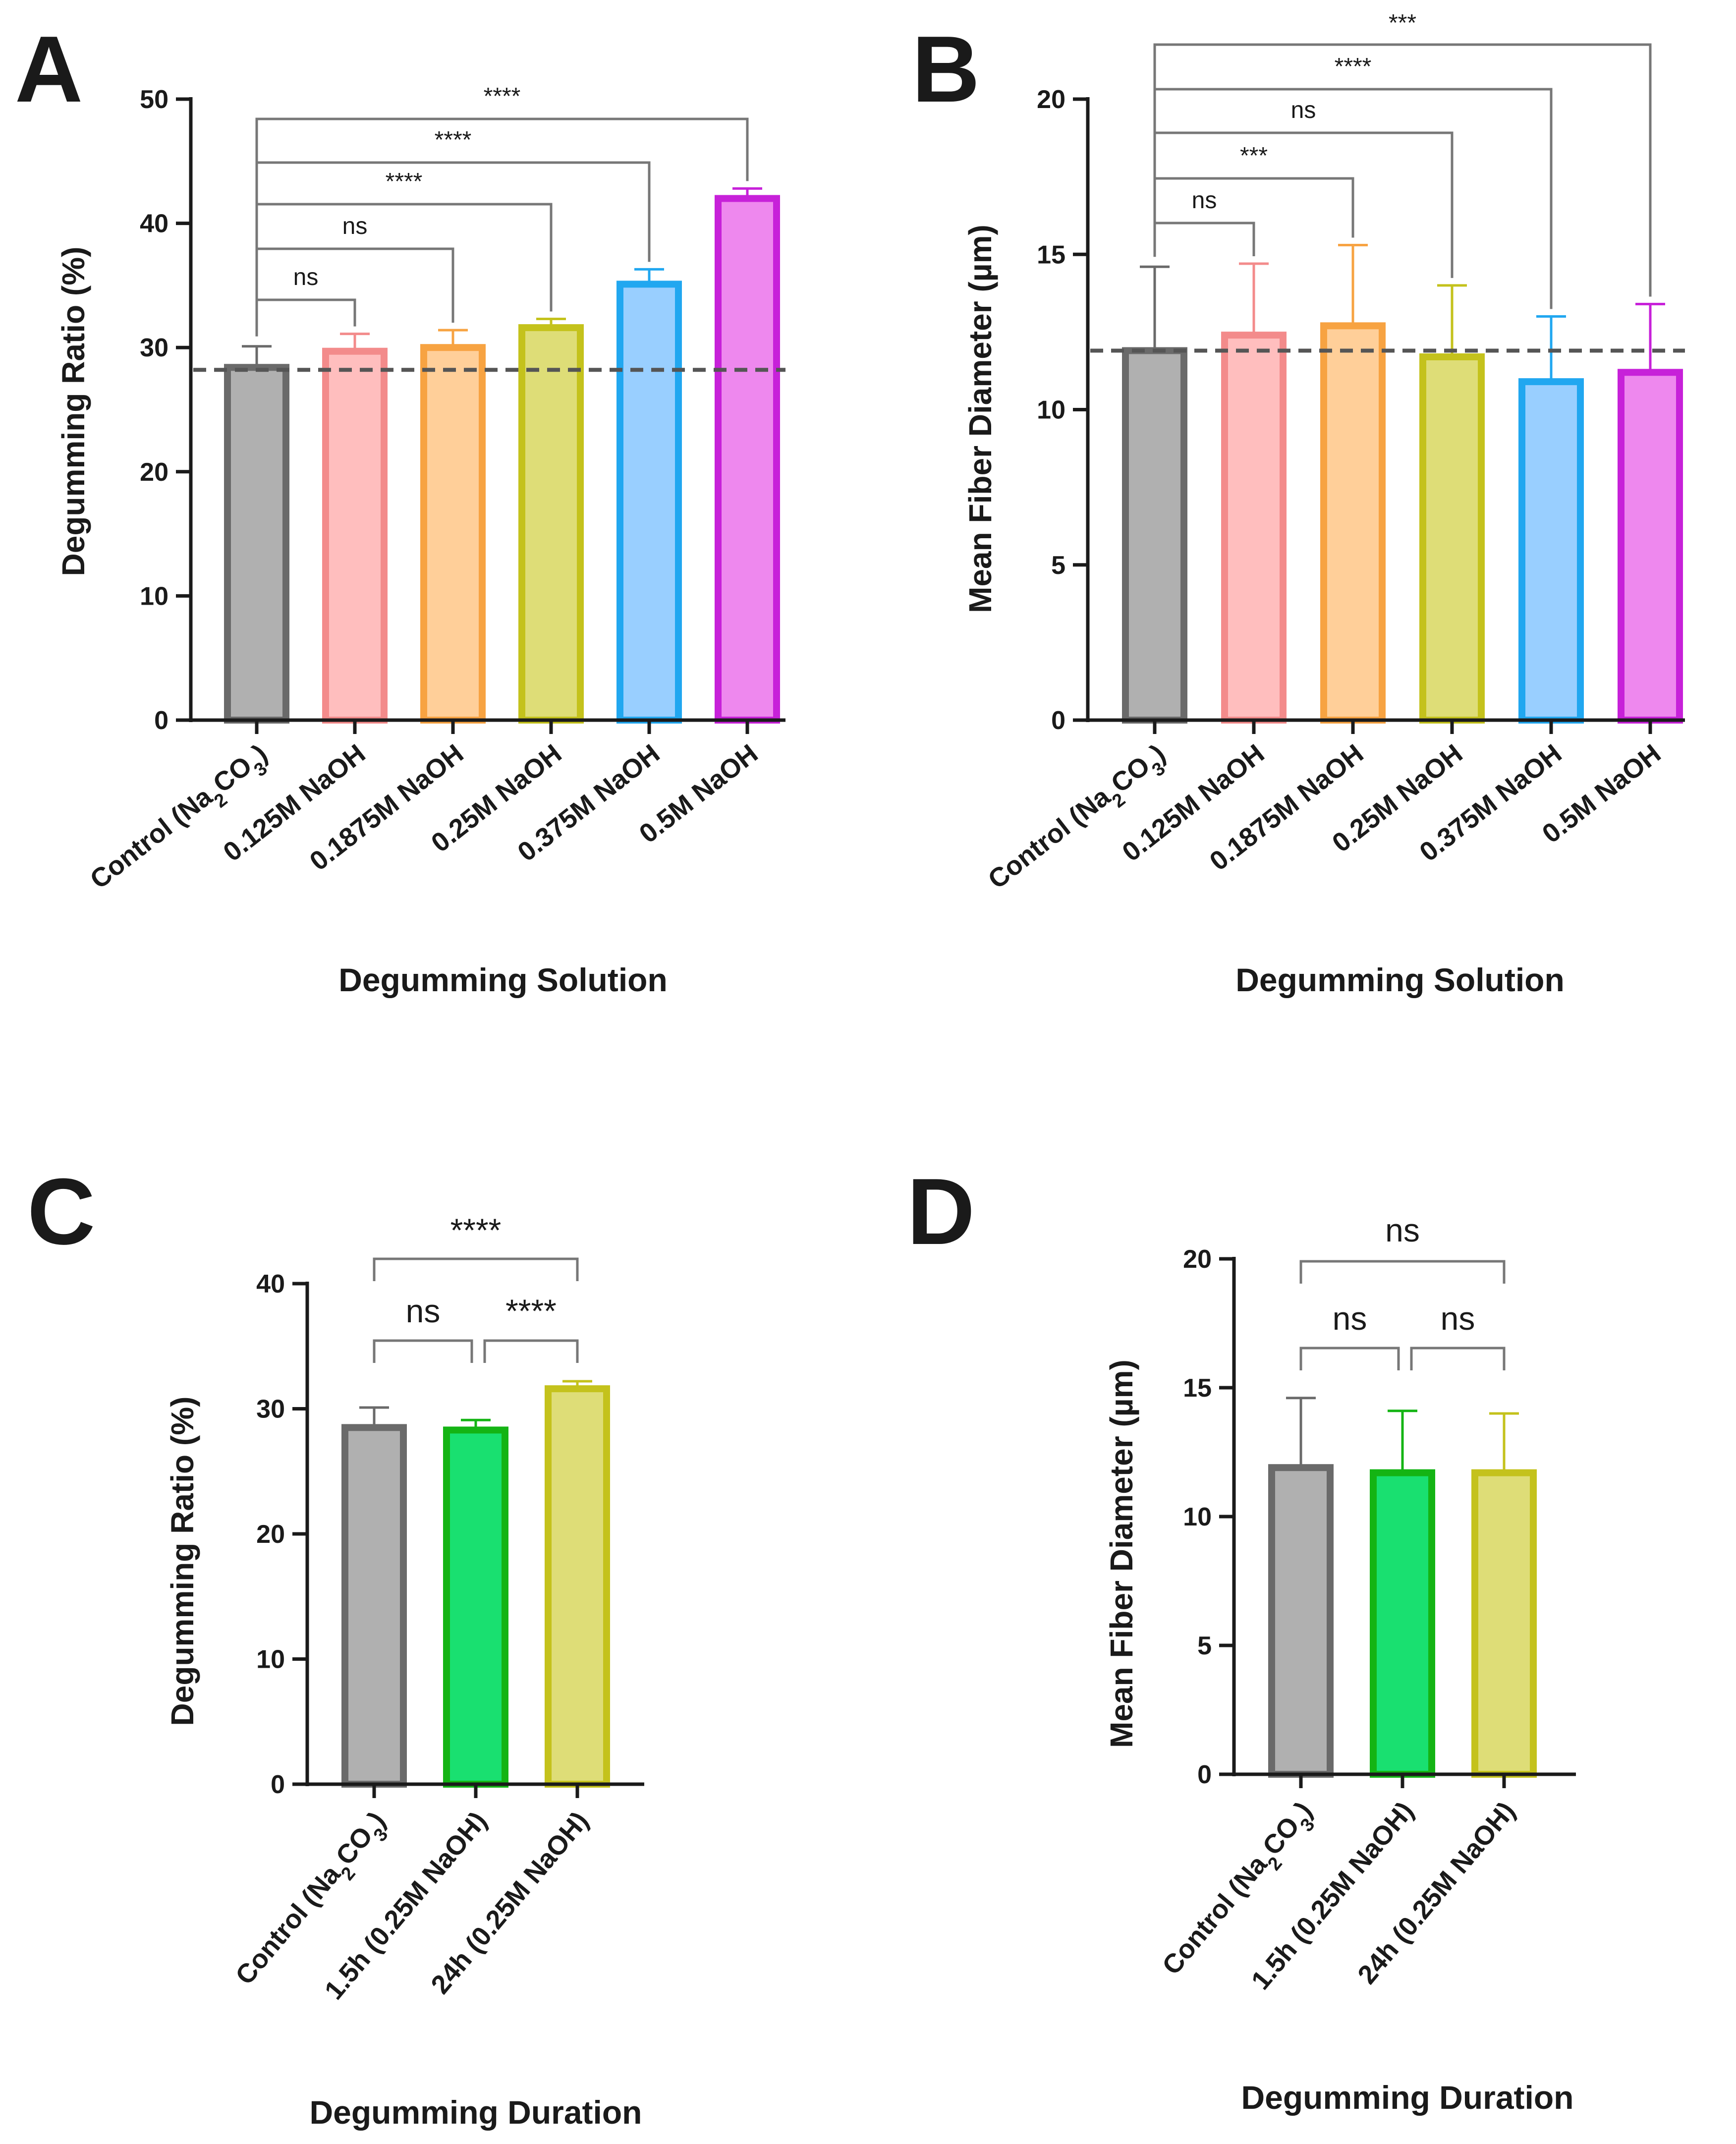  I want to click on panel-a-sig-label-3: ****, so click(453, 140).